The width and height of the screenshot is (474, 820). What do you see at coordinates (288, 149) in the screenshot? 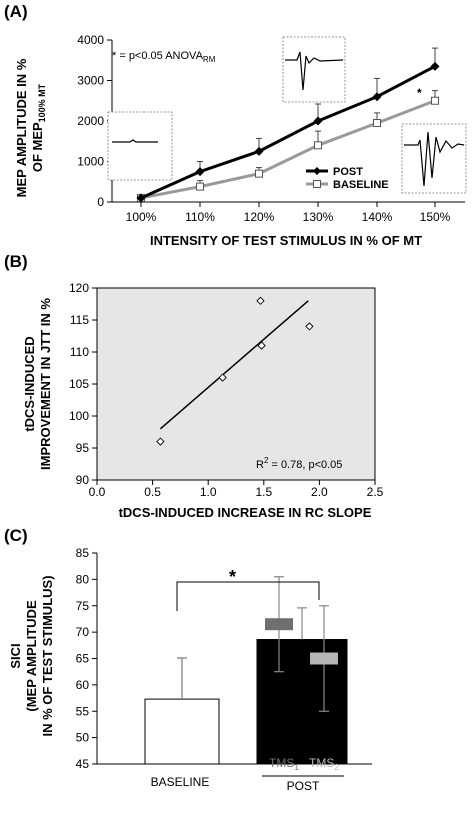
I see `panel-a-baseline-line` at bounding box center [288, 149].